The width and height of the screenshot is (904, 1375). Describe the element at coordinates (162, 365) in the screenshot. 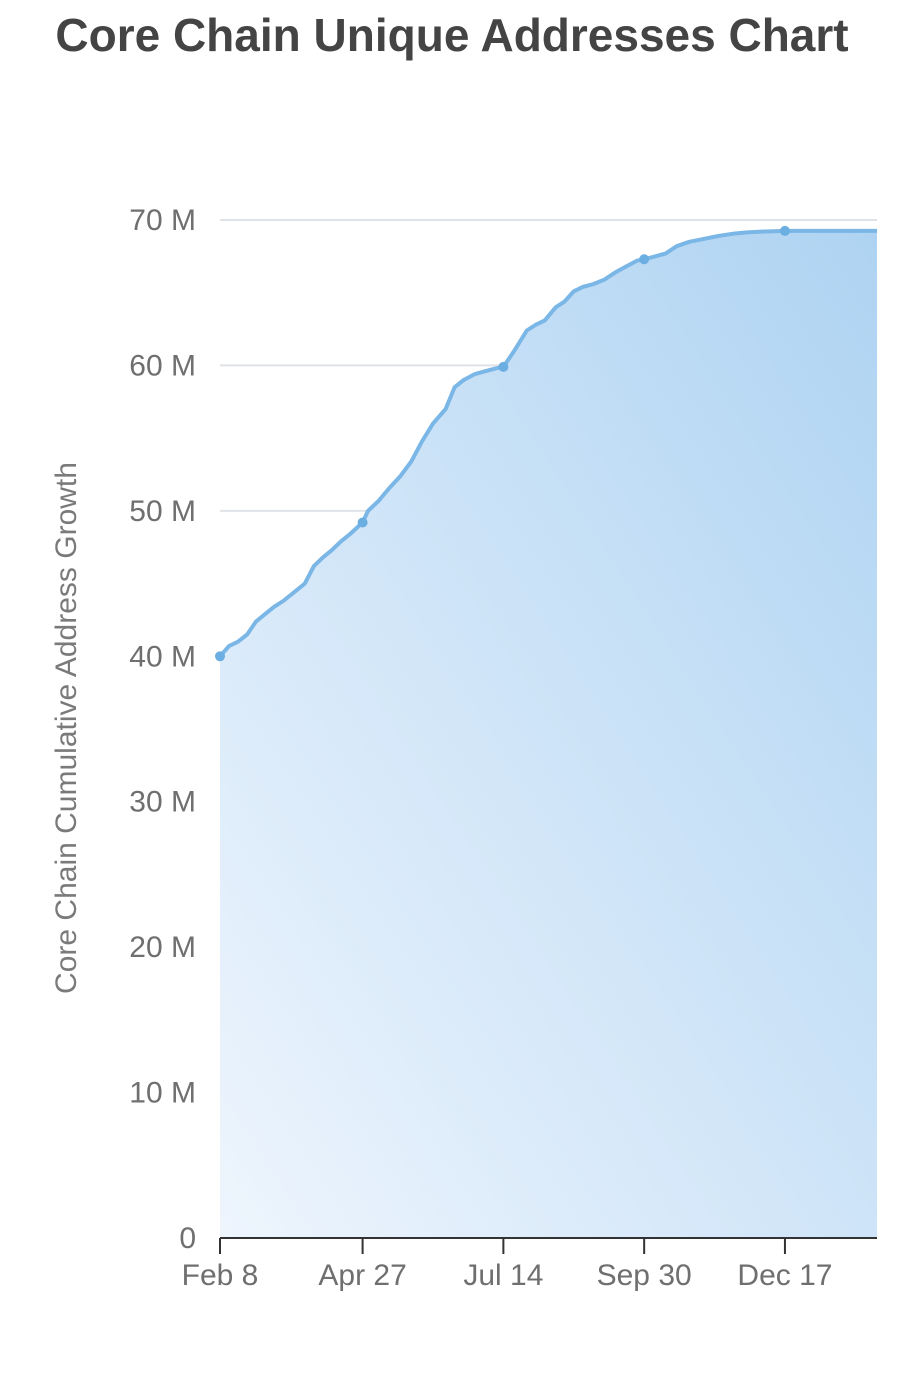

I see `y-tick-label: 60 M` at that location.